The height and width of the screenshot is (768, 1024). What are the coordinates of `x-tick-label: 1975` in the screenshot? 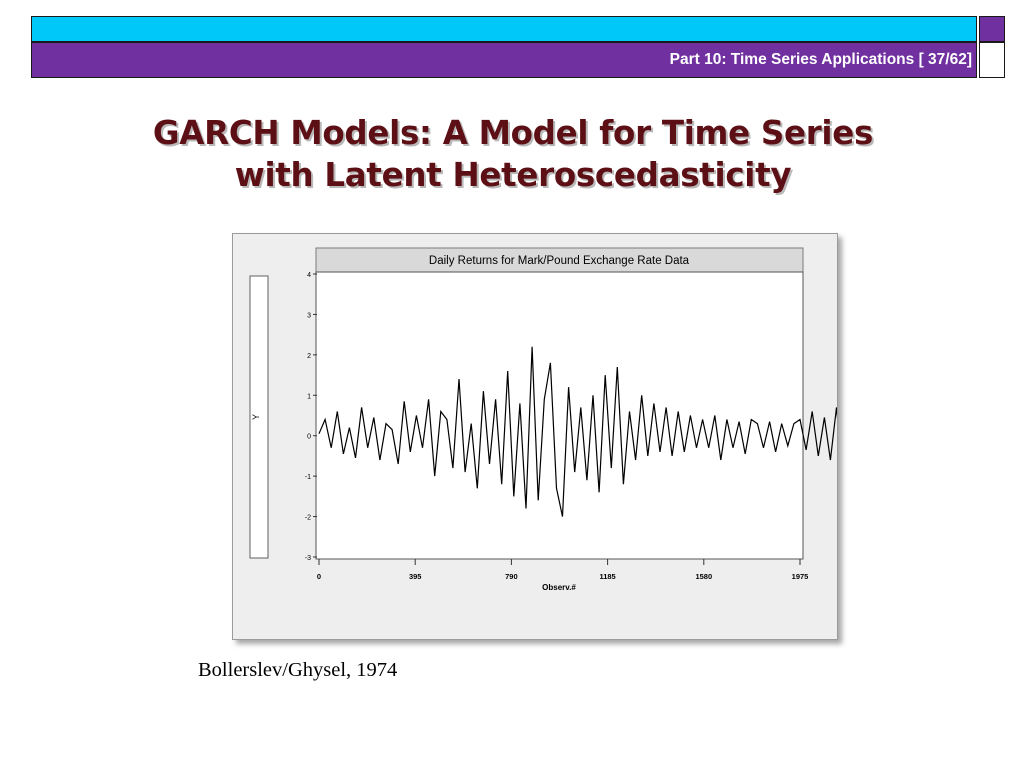 It's located at (800, 576).